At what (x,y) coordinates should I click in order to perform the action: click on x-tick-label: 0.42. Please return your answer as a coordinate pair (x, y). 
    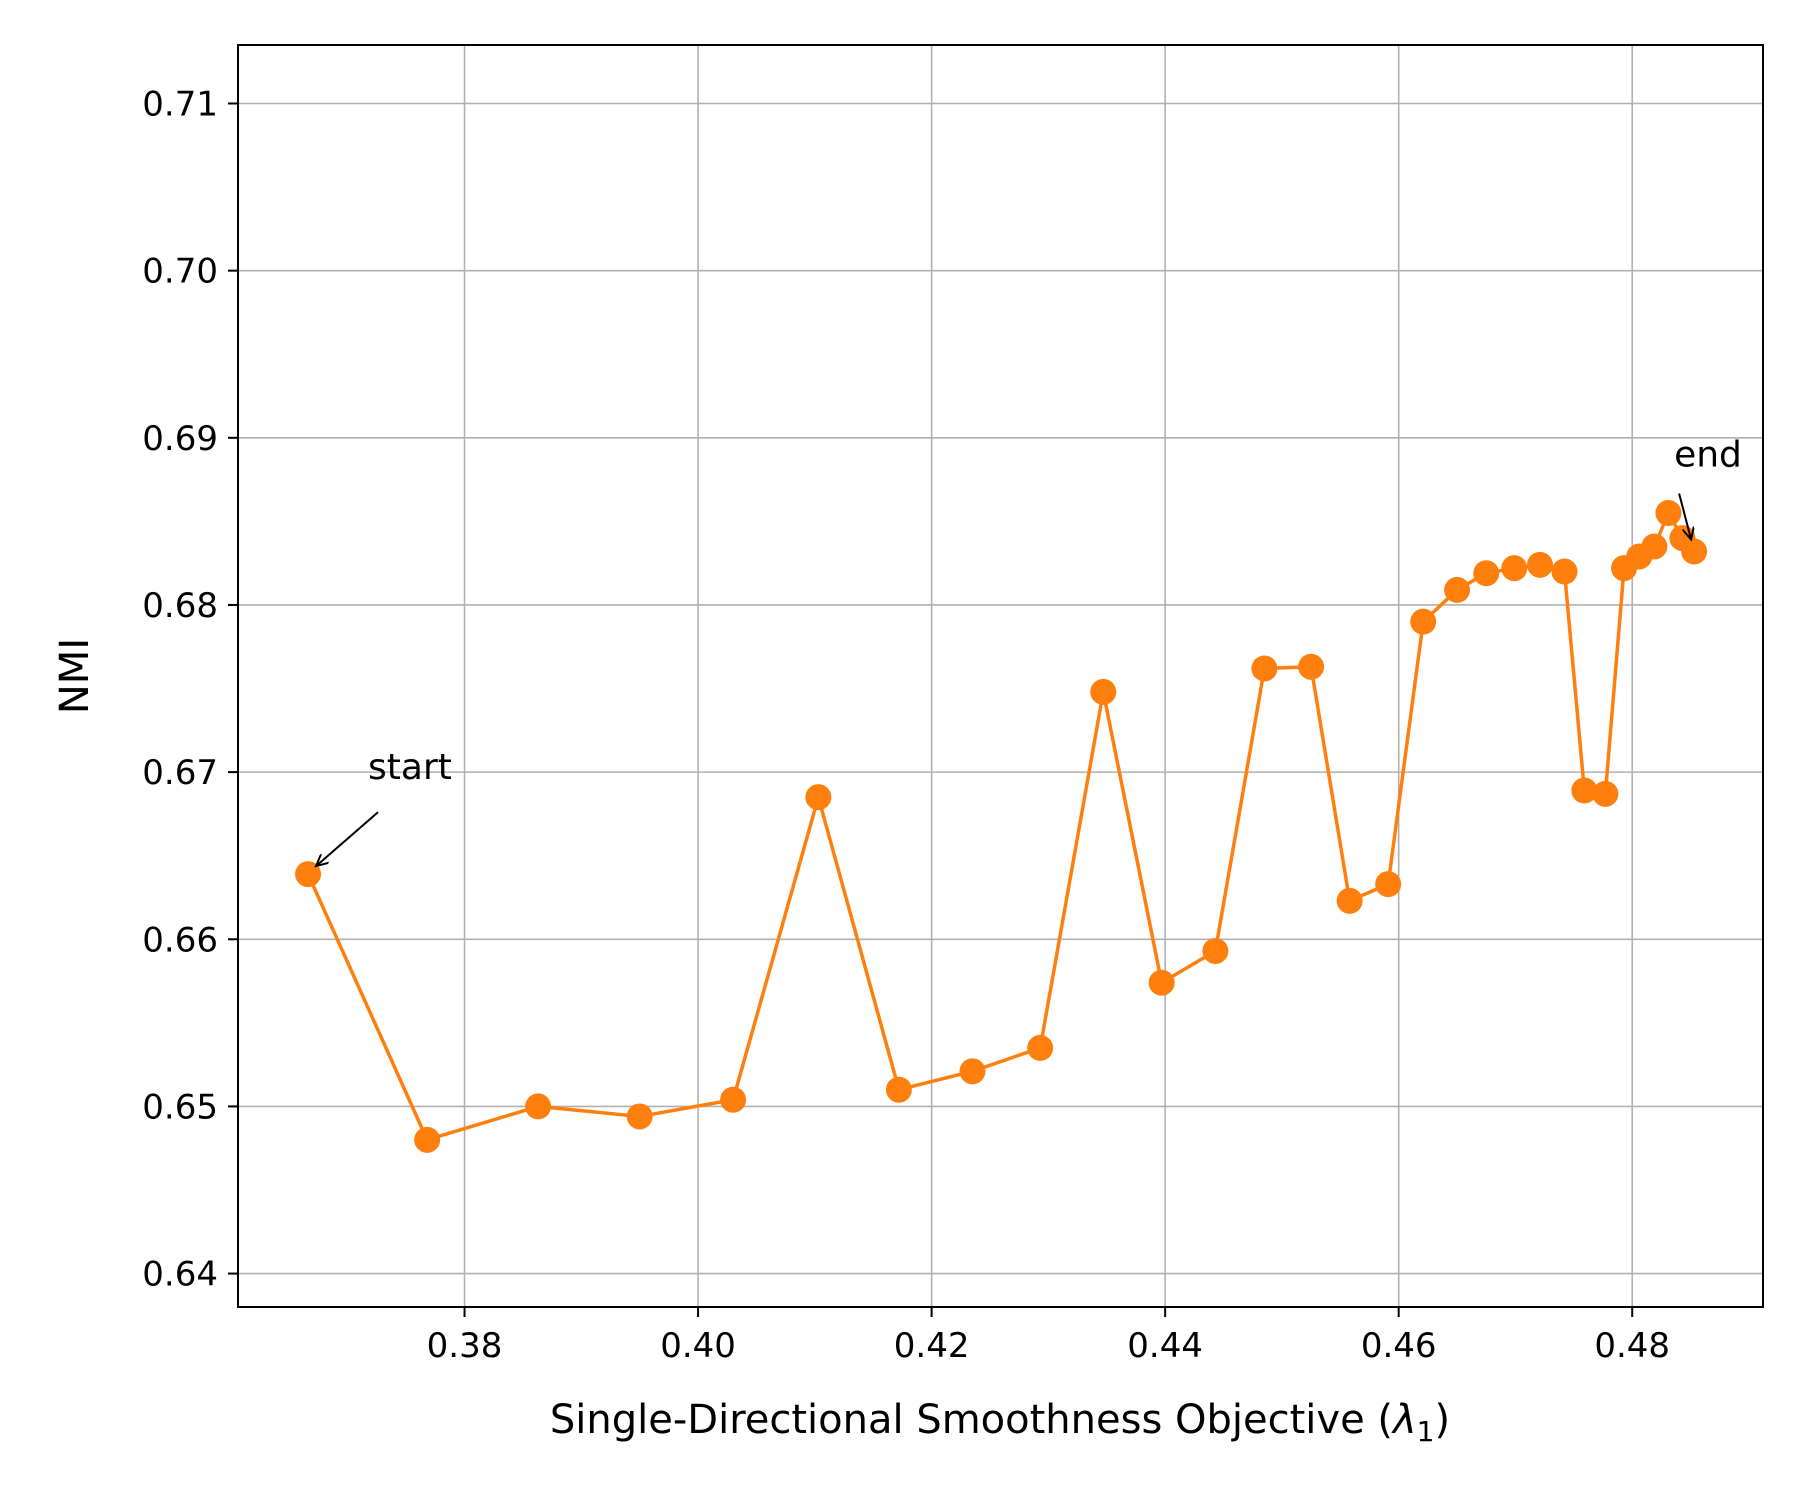
    Looking at the image, I should click on (932, 1346).